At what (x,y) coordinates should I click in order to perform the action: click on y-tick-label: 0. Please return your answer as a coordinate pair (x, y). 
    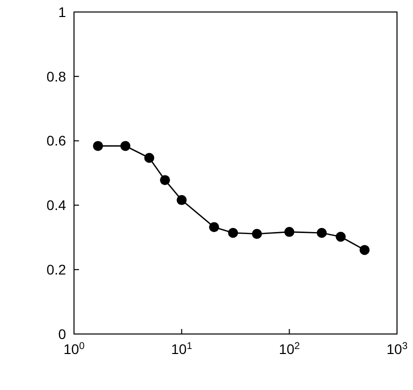
    Looking at the image, I should click on (62, 334).